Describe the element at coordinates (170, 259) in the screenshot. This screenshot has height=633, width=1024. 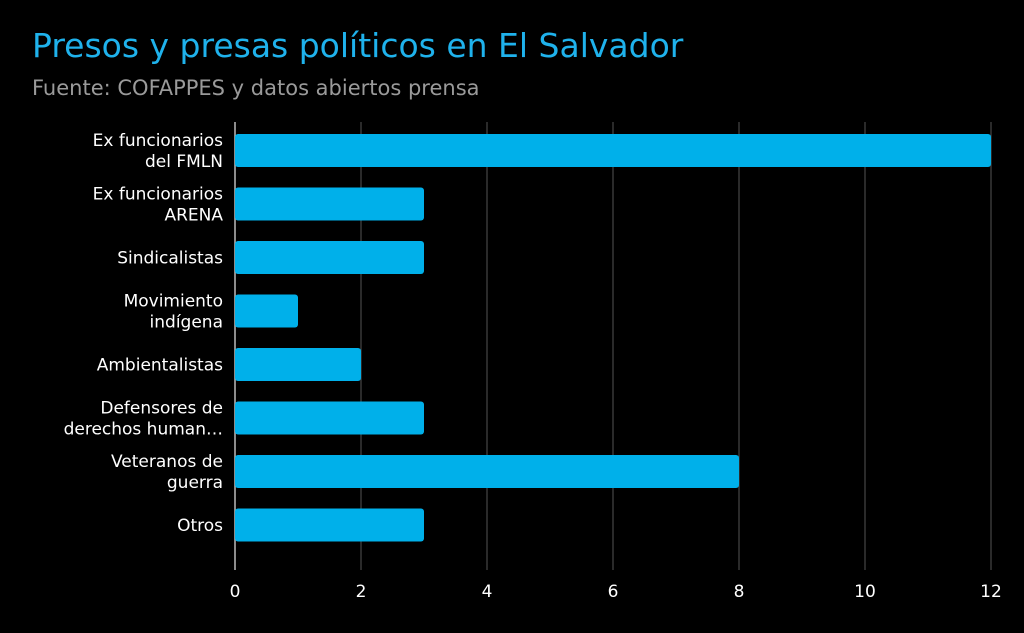
I see `category-label: Sindicalistas` at that location.